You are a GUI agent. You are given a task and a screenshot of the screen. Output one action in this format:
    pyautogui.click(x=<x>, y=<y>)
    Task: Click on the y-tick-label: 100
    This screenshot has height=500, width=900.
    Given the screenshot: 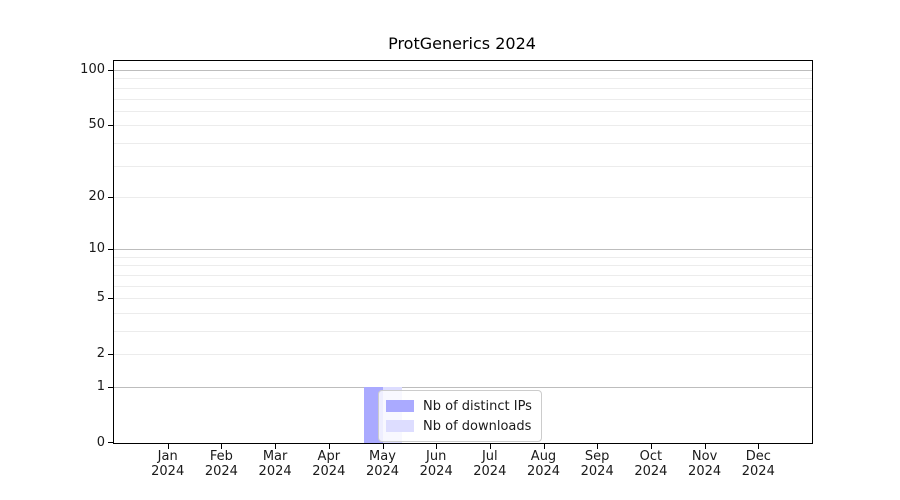 What is the action you would take?
    pyautogui.click(x=92, y=69)
    